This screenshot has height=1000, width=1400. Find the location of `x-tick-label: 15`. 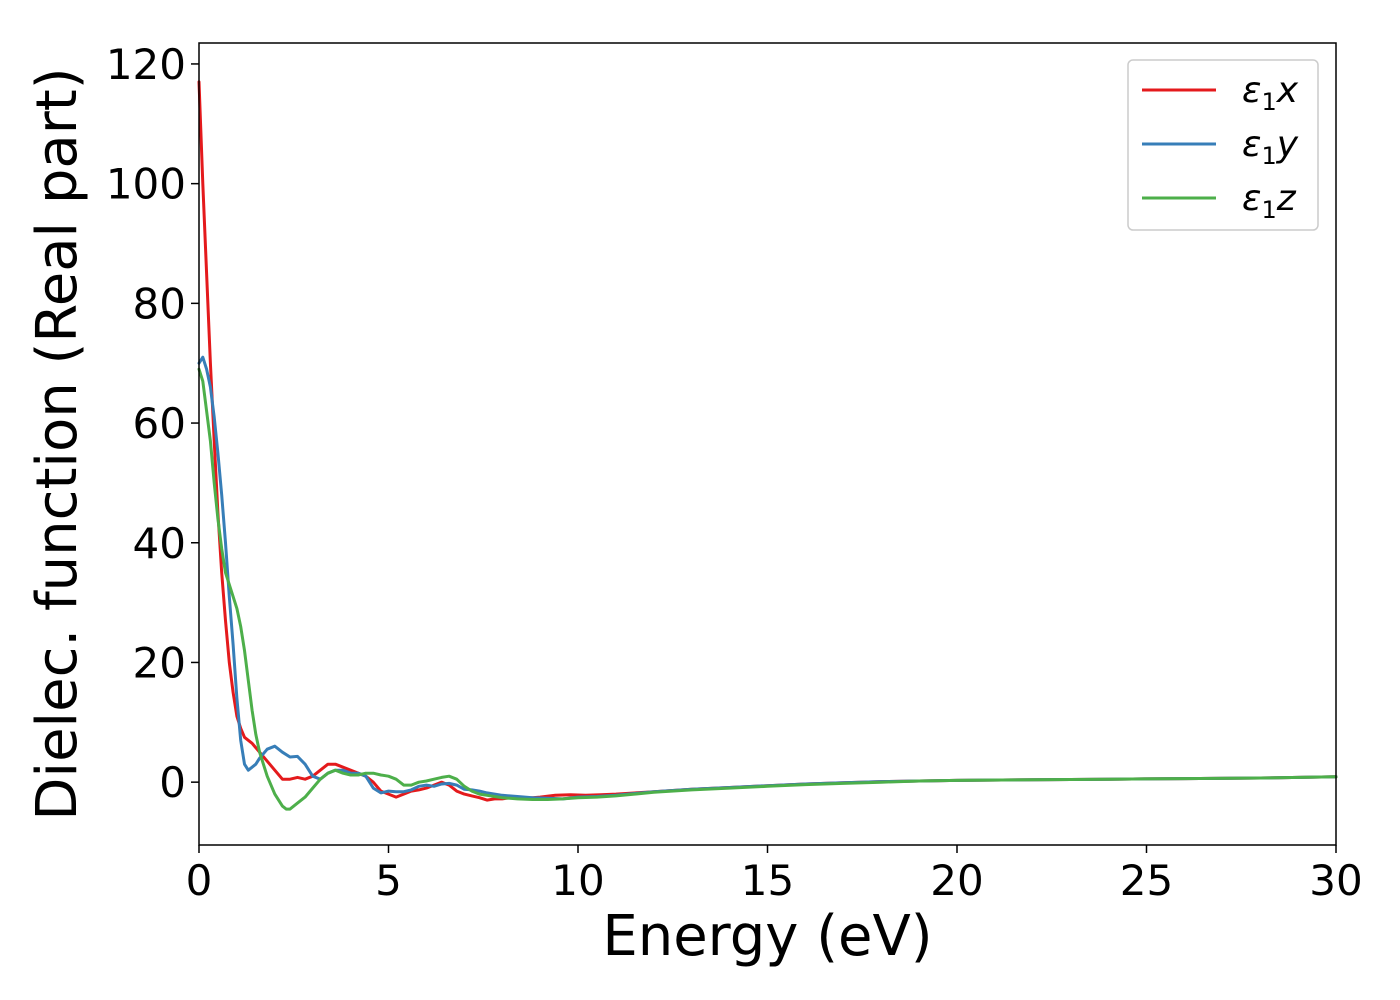

x-tick-label: 15 is located at coordinates (767, 880).